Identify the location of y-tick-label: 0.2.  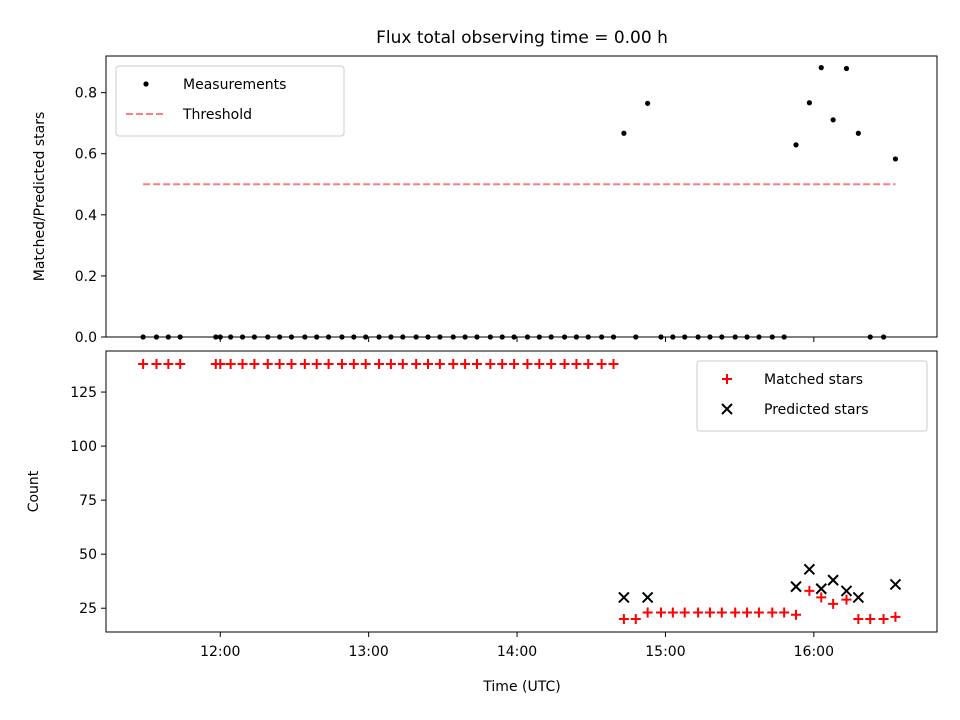
(86, 277).